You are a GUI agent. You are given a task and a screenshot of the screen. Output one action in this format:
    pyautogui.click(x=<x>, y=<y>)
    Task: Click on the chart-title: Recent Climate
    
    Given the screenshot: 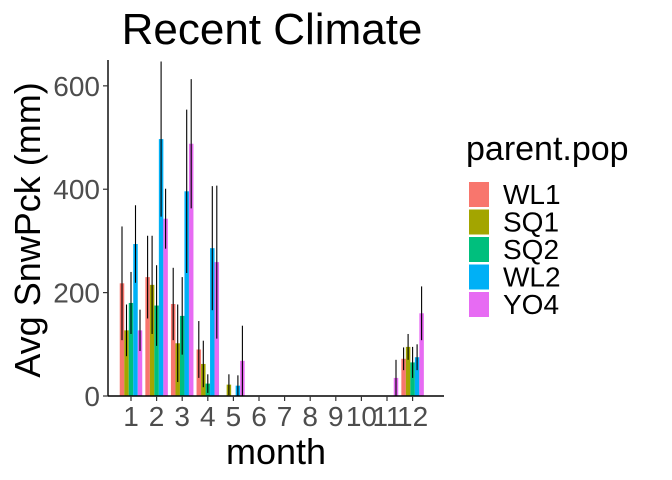 What is the action you would take?
    pyautogui.click(x=272, y=29)
    